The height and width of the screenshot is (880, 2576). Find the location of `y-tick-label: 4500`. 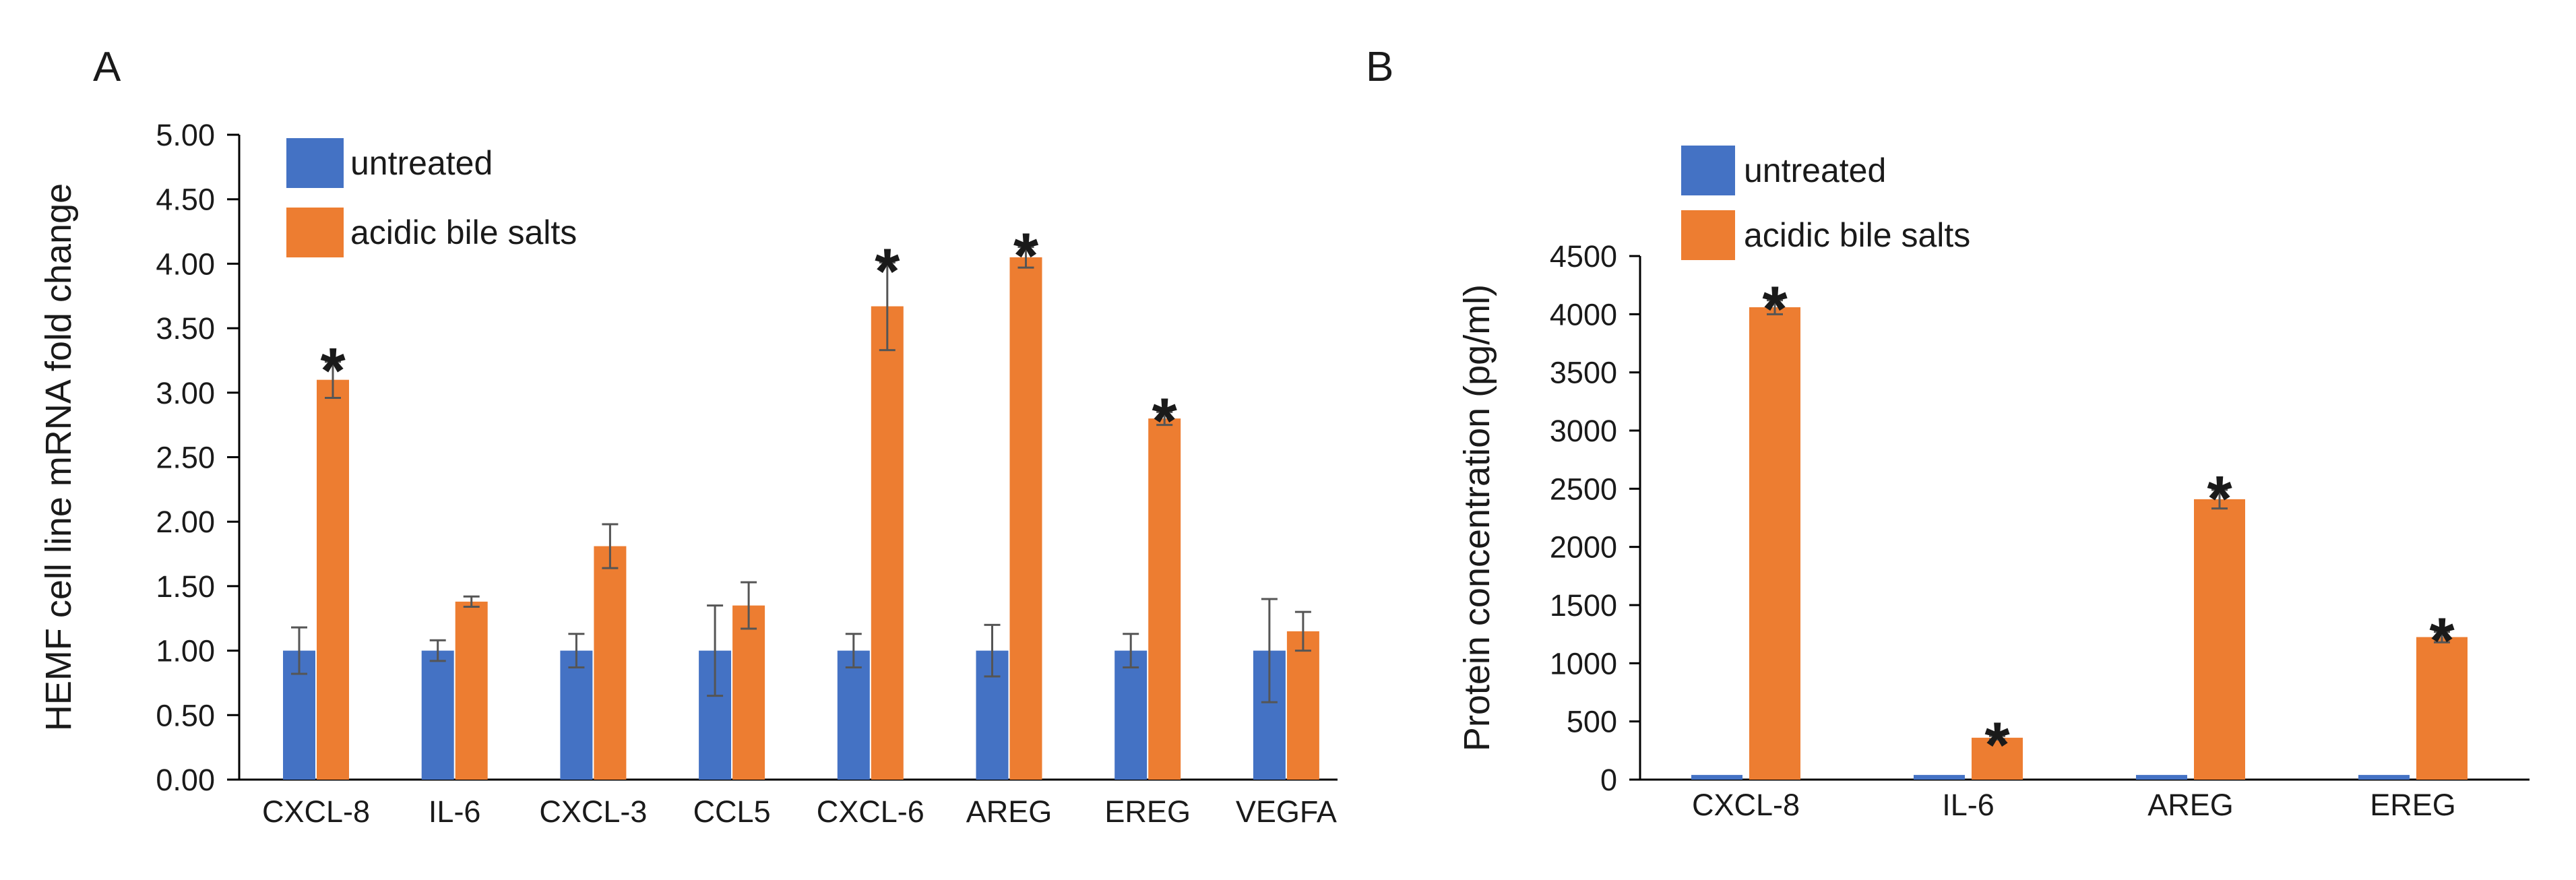

y-tick-label: 4500 is located at coordinates (1583, 256).